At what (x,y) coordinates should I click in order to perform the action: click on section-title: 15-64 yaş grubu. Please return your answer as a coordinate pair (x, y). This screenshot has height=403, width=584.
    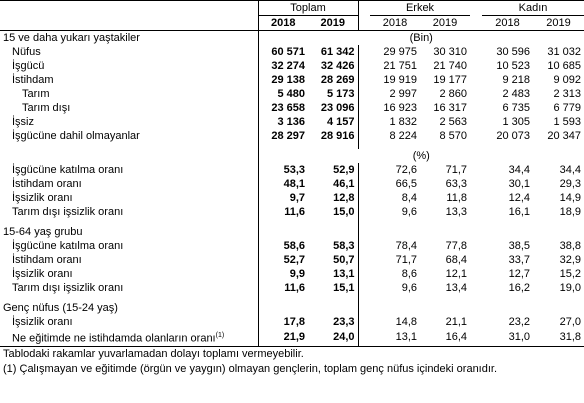
    Looking at the image, I should click on (43, 232).